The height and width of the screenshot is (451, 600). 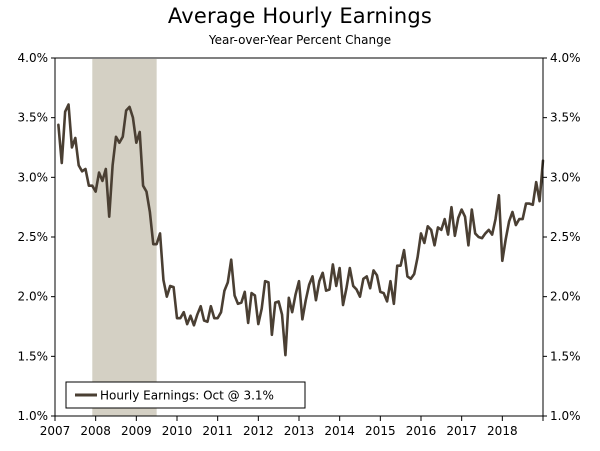 What do you see at coordinates (565, 177) in the screenshot?
I see `y-tick-label-right: 3.0%` at bounding box center [565, 177].